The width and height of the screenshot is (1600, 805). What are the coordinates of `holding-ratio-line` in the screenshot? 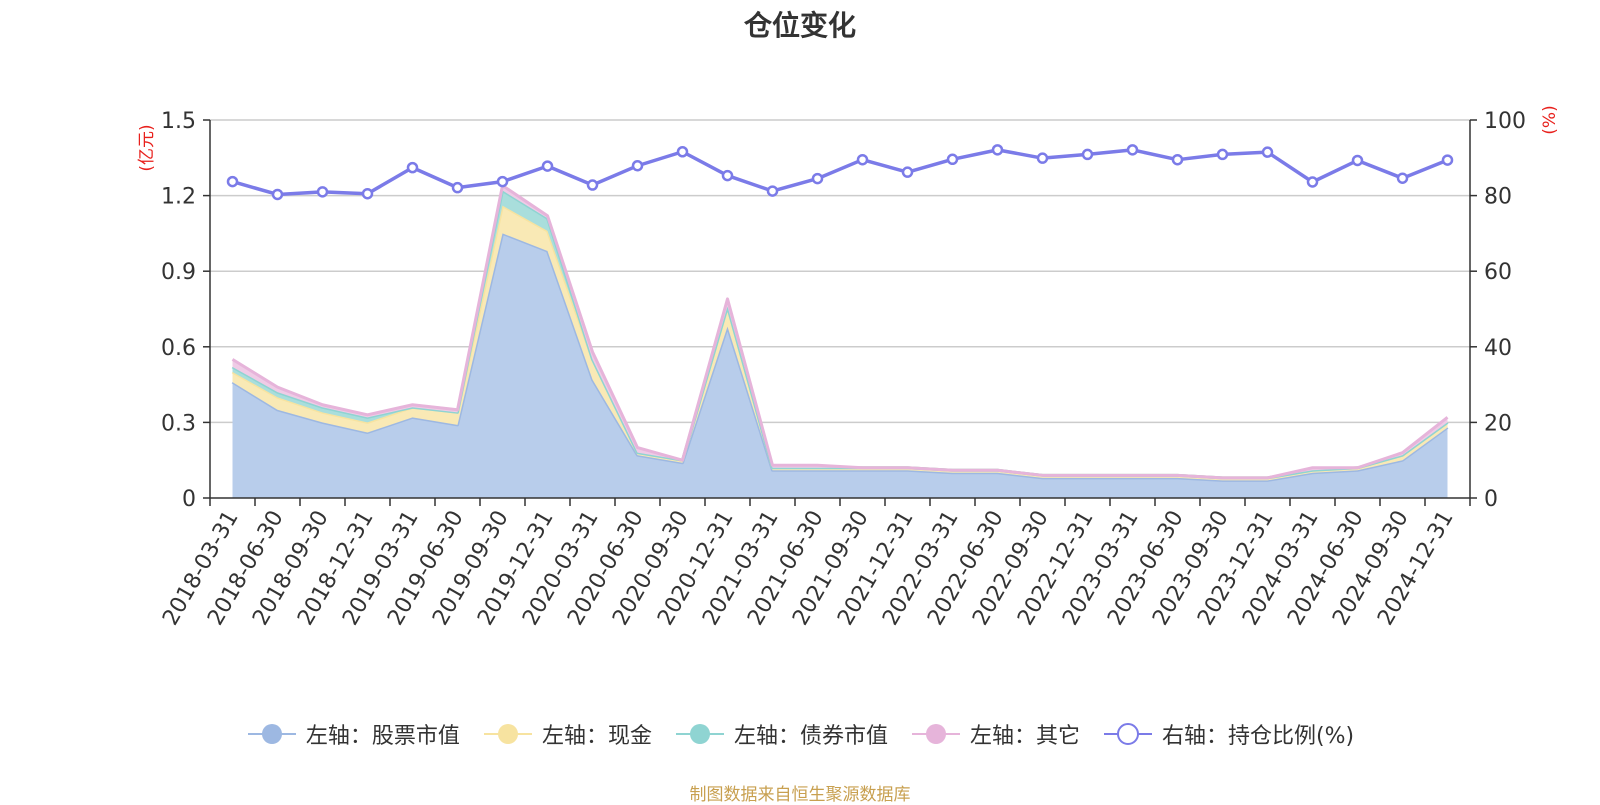 It's located at (840, 172).